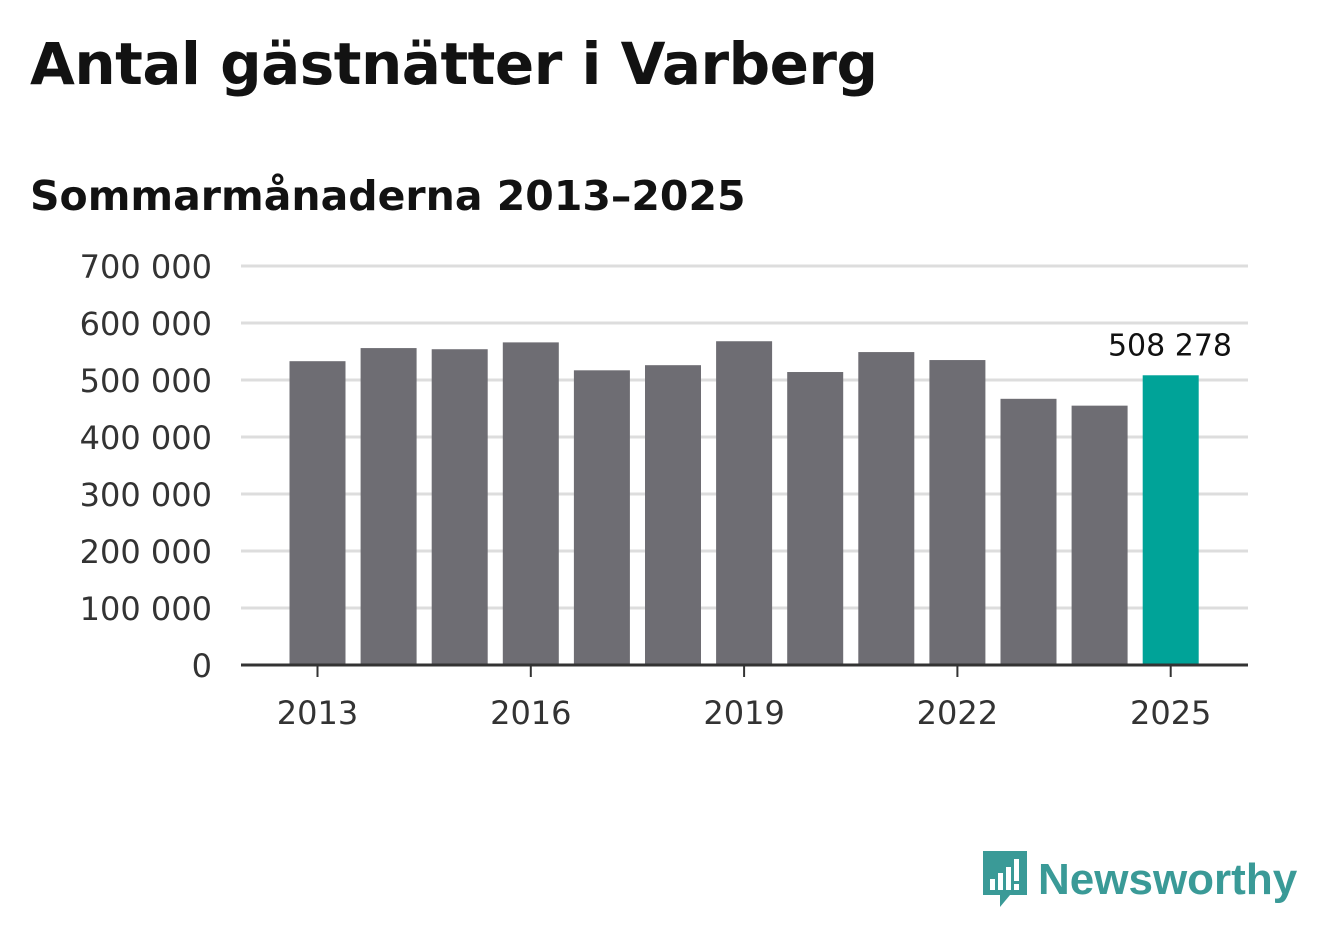  I want to click on x-tick-label: 2016, so click(530, 713).